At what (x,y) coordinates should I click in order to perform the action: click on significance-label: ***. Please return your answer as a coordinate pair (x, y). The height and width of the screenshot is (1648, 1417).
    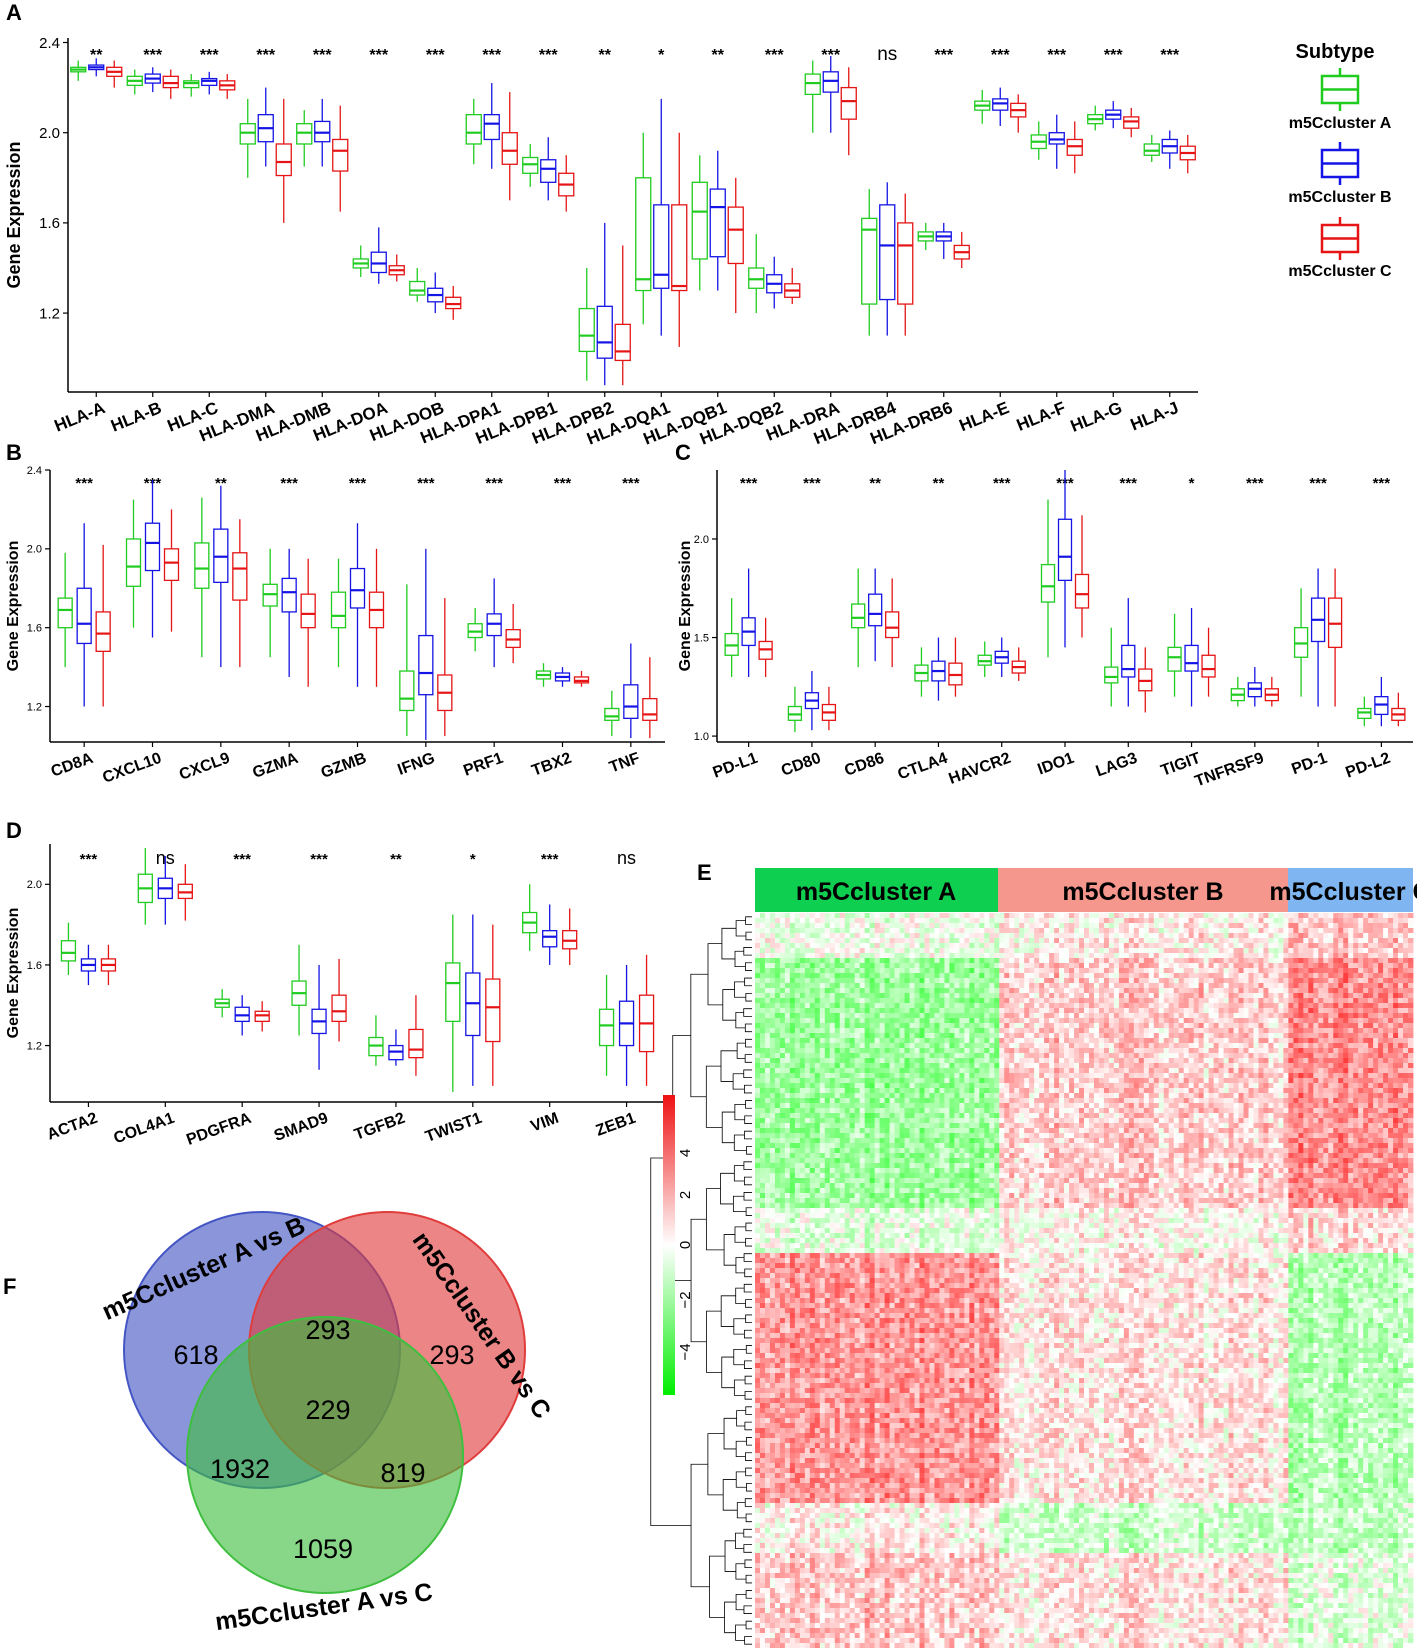
    Looking at the image, I should click on (550, 859).